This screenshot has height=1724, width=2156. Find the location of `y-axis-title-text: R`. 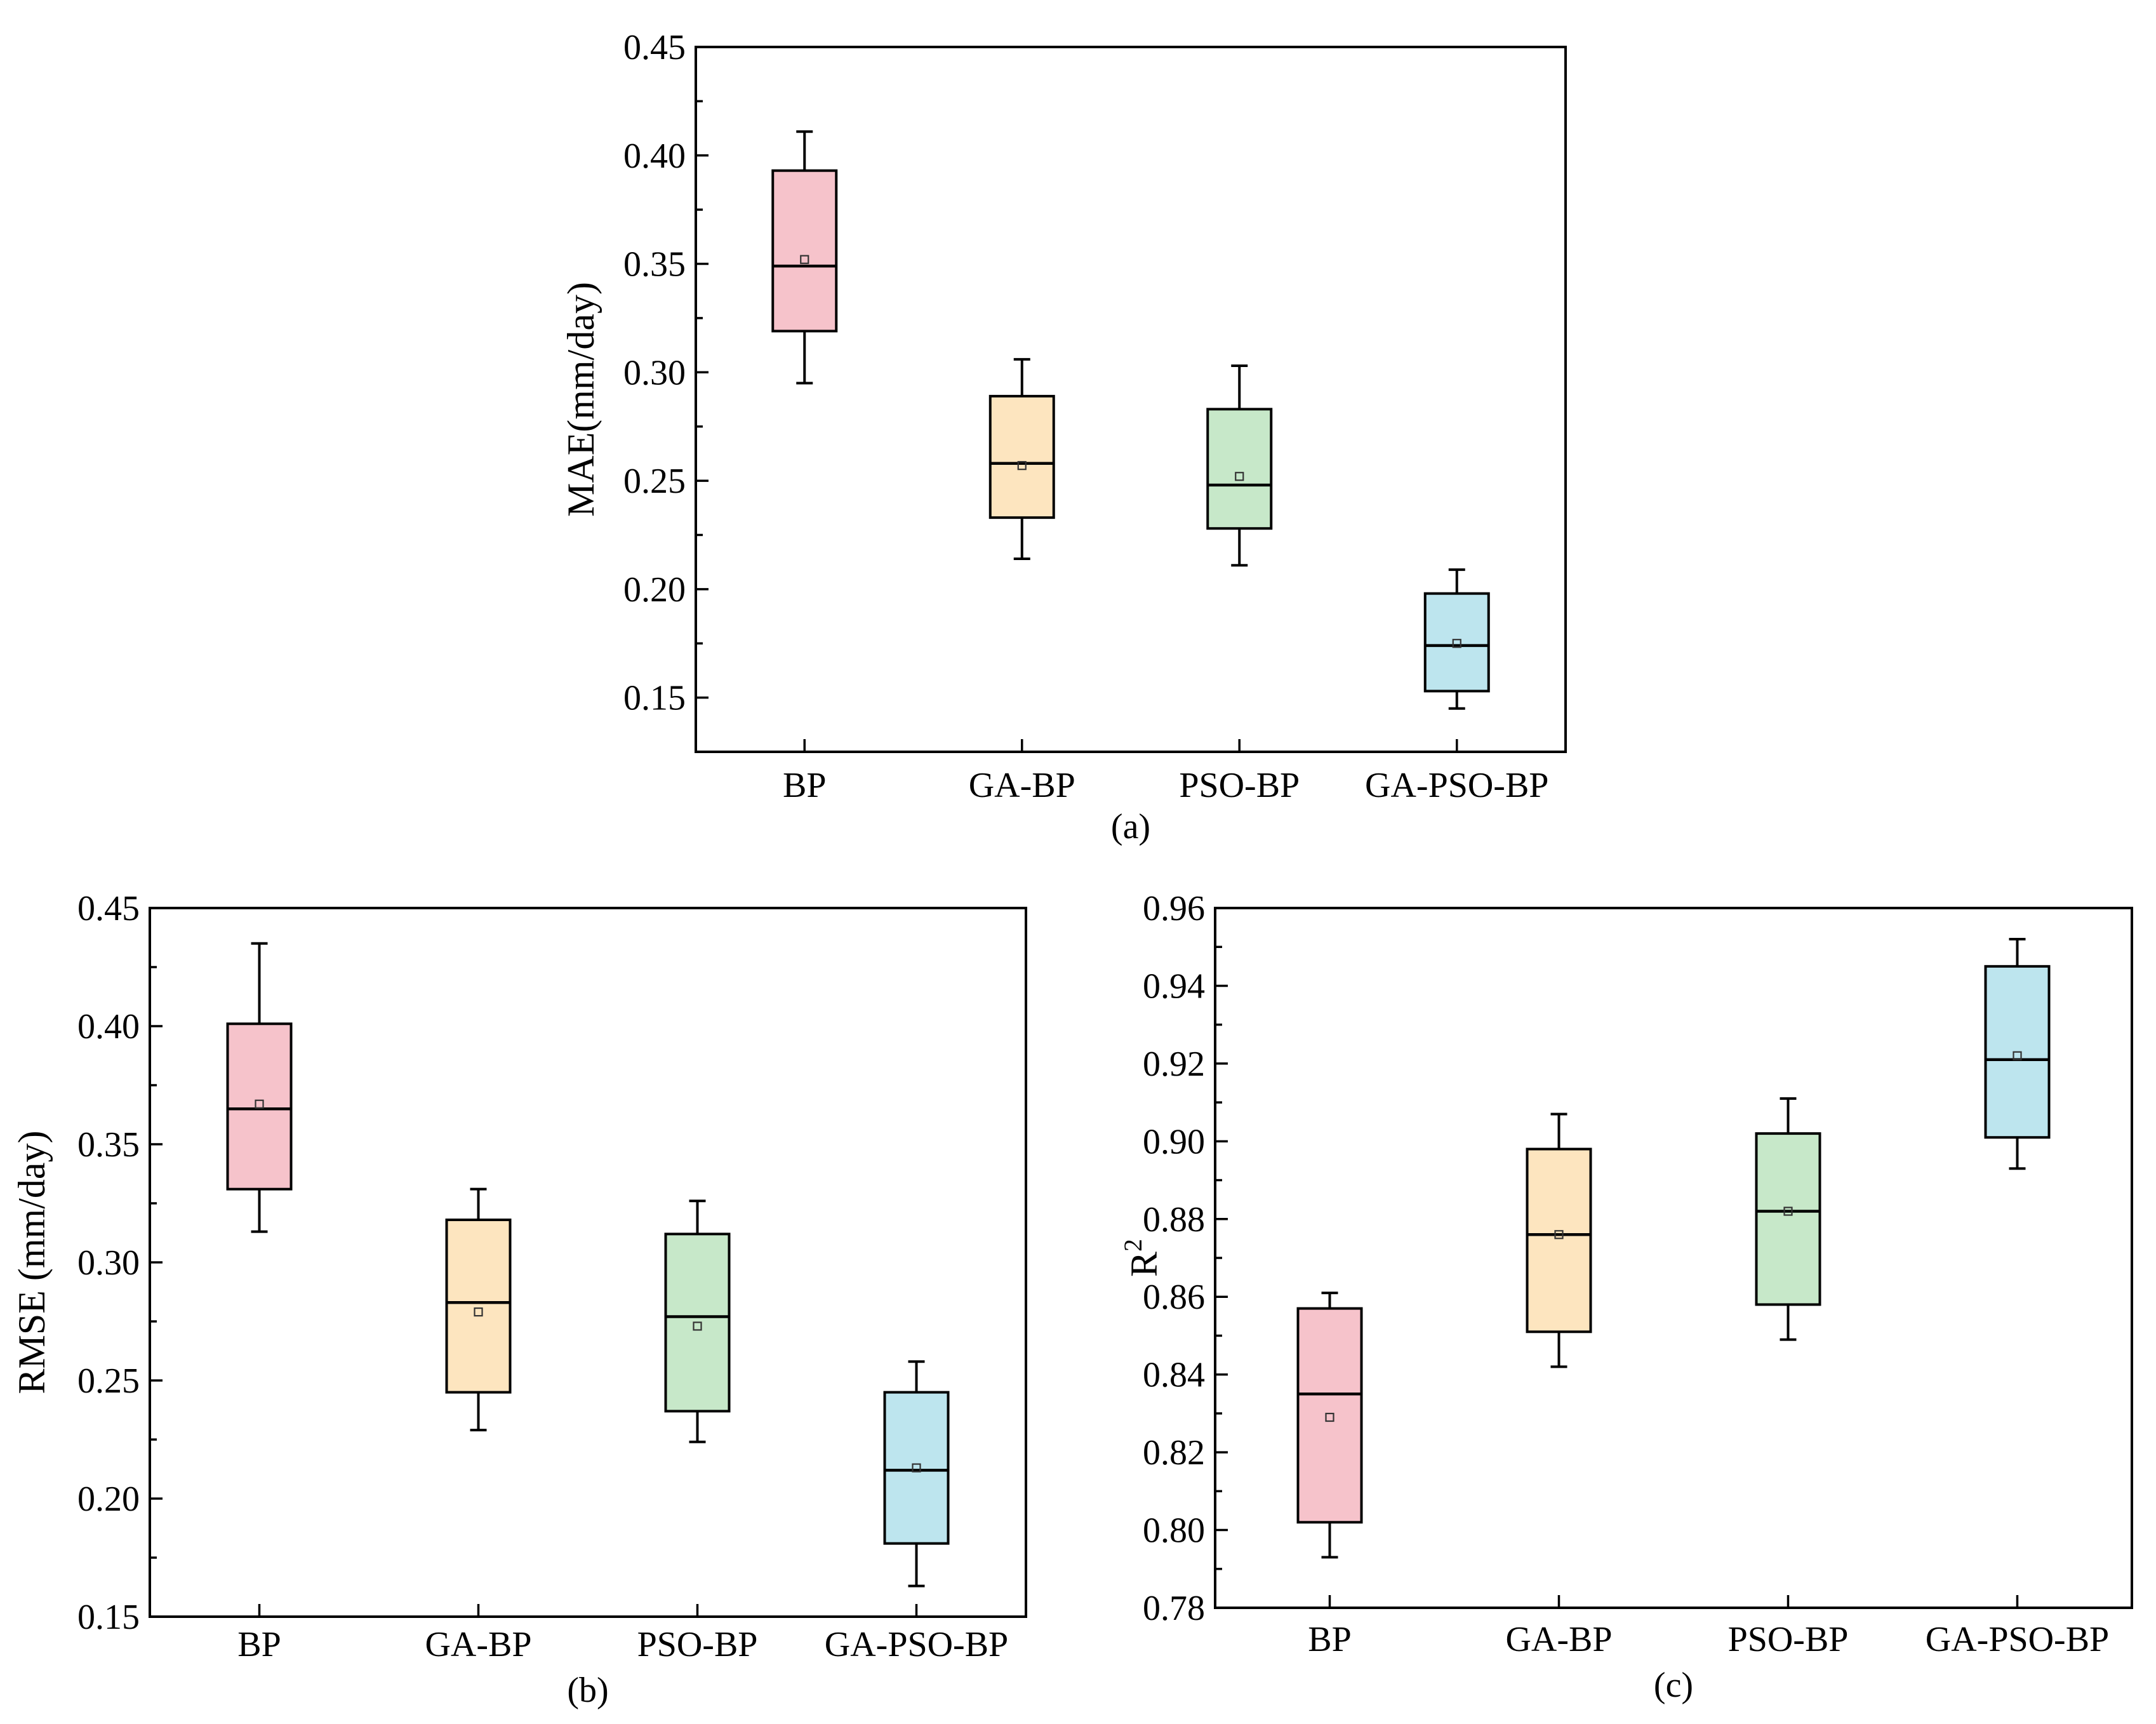

y-axis-title-text: R is located at coordinates (1144, 1264).